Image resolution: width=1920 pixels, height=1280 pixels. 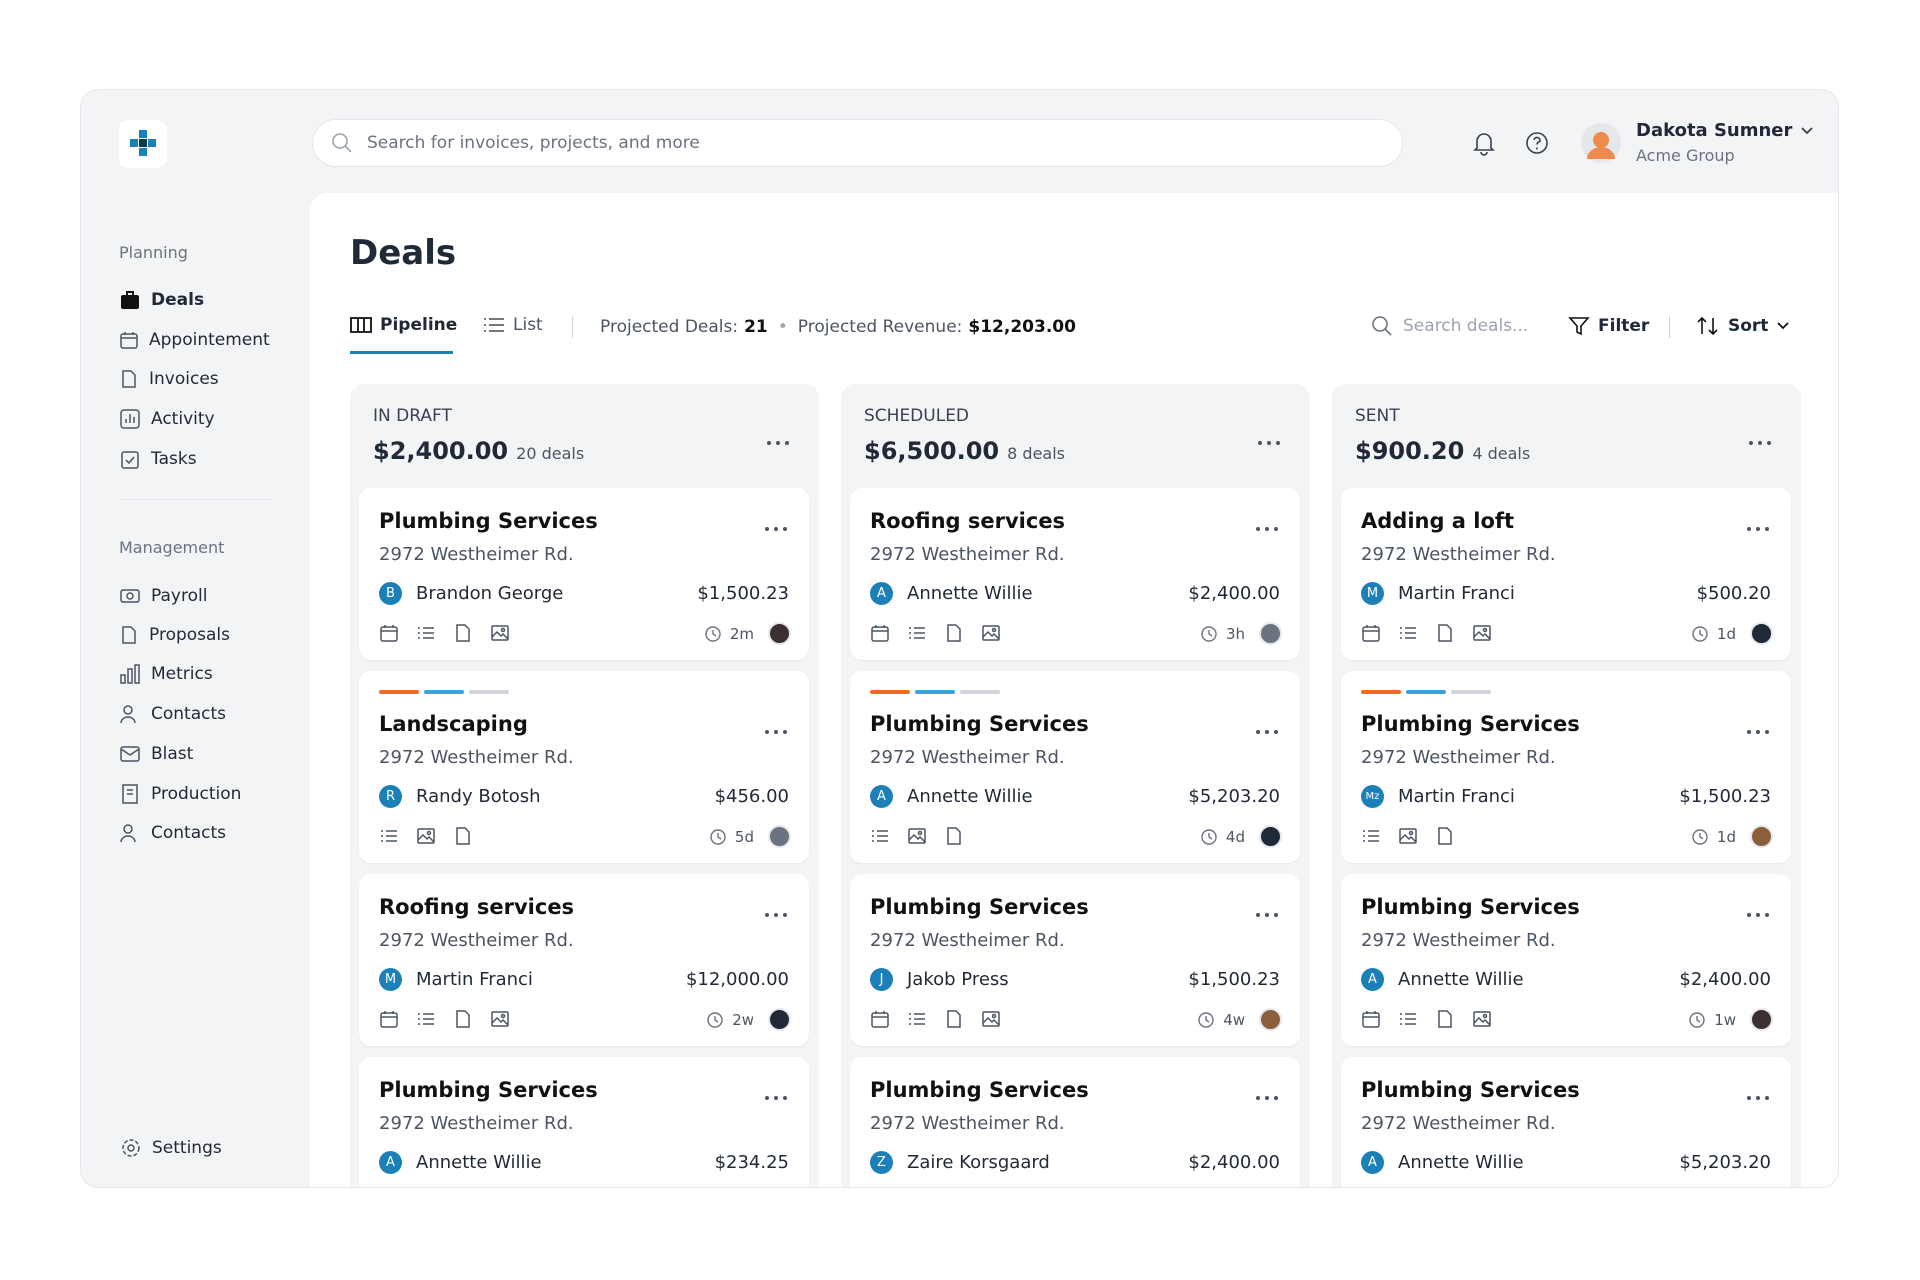 I want to click on column-label: SCHEDULED, so click(x=917, y=416).